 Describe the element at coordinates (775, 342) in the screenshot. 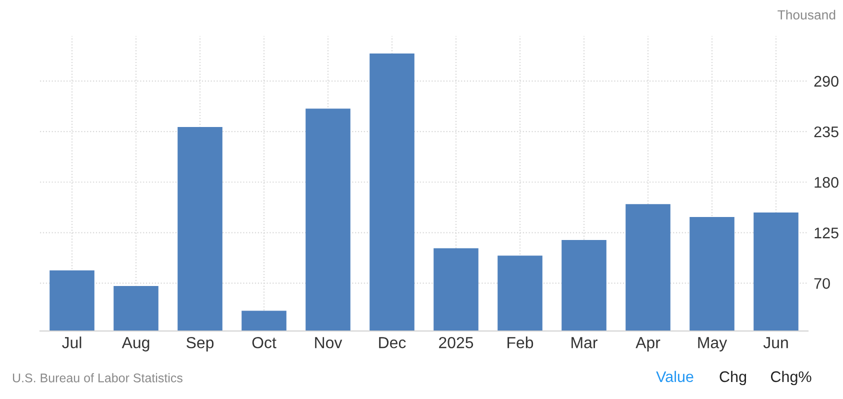

I see `x-tick-label: Jun` at that location.